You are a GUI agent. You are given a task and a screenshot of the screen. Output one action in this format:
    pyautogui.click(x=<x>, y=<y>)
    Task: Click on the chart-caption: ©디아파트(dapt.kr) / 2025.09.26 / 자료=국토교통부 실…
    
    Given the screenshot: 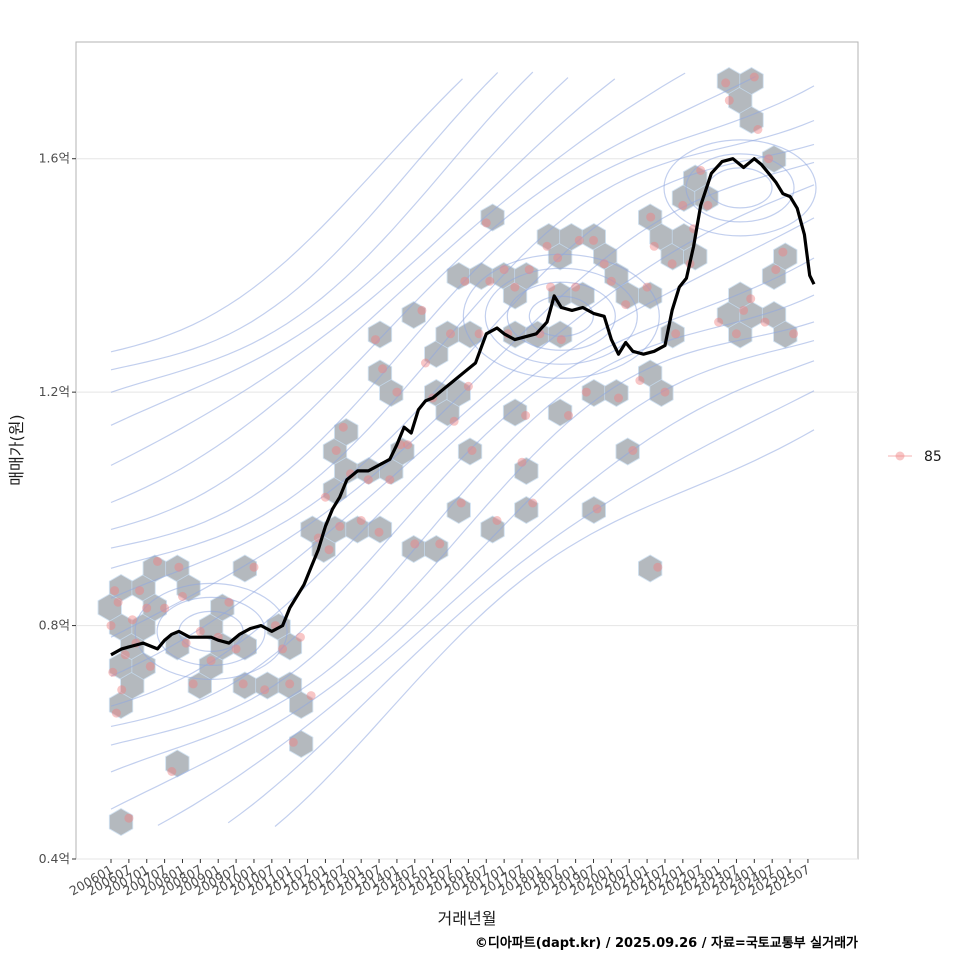 What is the action you would take?
    pyautogui.click(x=666, y=943)
    